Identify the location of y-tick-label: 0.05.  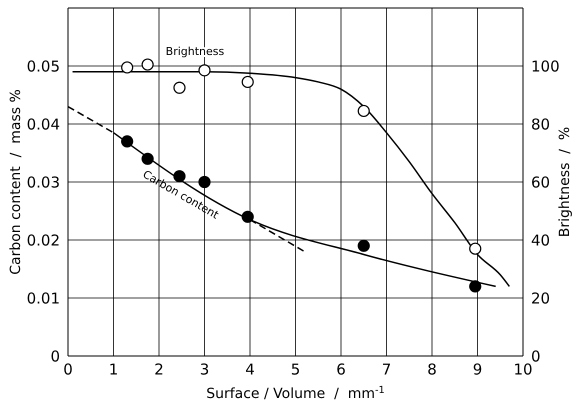
(43, 66).